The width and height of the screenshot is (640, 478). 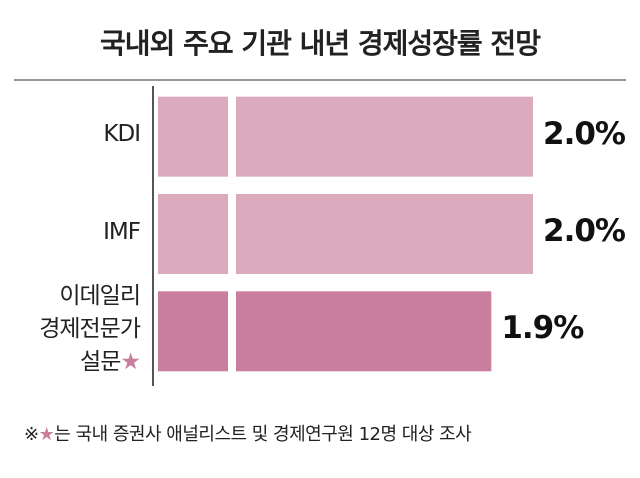 I want to click on footnote-text: 는 국내 증권사 애널리스트 및 경제연구원 12명 대상 조사, so click(x=263, y=434).